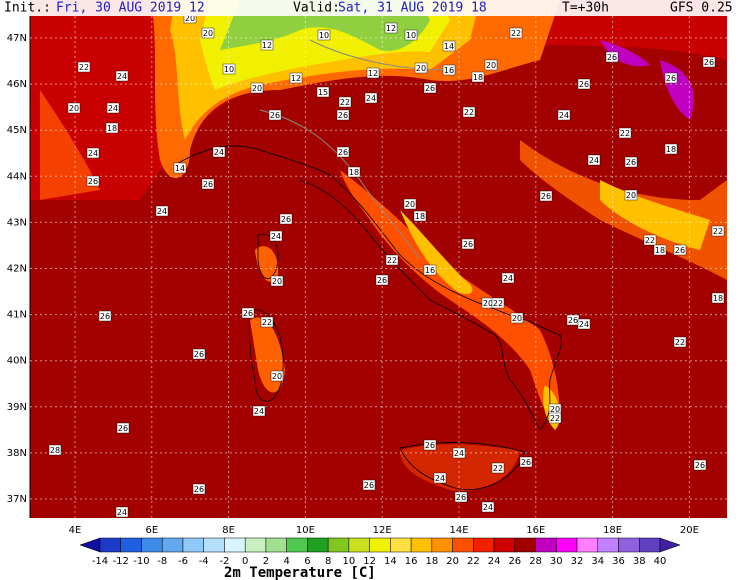  I want to click on colorbar-tick-label: 20, so click(452, 561).